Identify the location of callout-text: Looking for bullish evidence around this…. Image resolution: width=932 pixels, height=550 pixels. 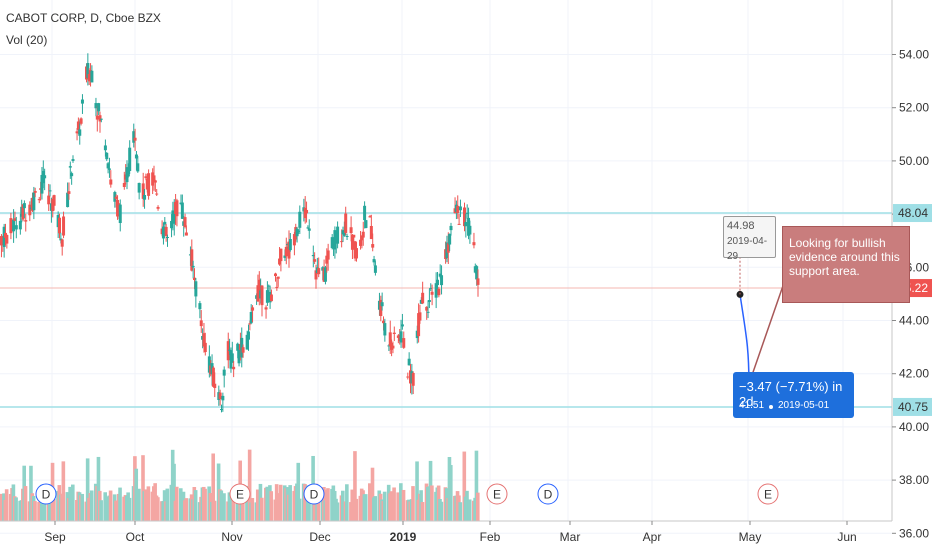
(844, 257).